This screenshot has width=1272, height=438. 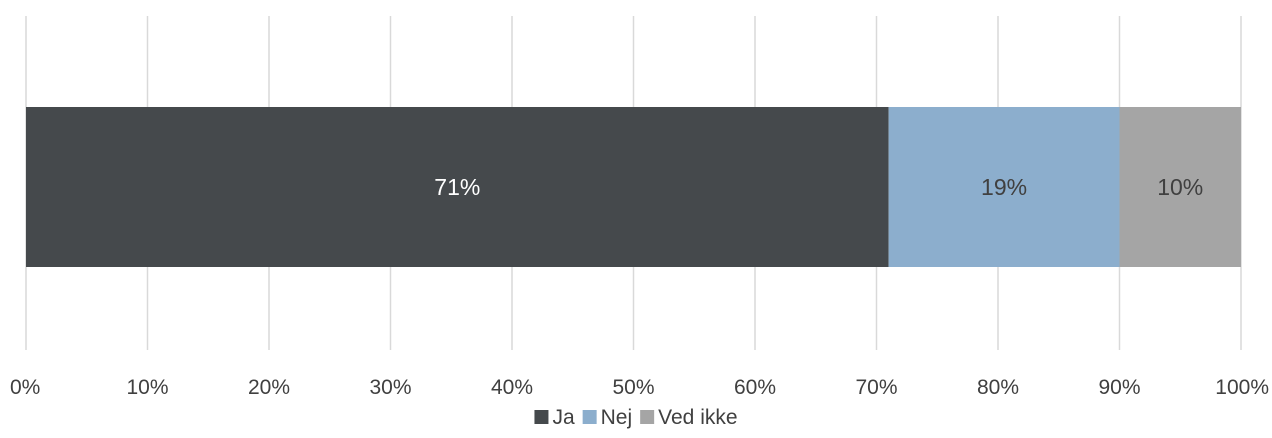 I want to click on legend-item: Ved ikke, so click(x=689, y=417).